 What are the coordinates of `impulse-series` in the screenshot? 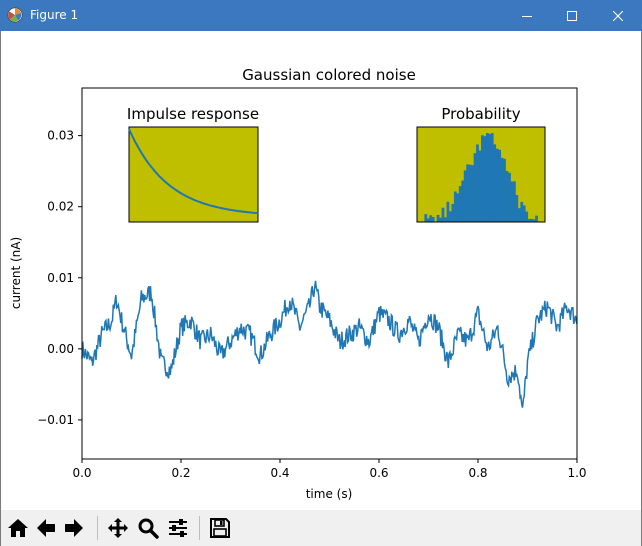 It's located at (193, 171).